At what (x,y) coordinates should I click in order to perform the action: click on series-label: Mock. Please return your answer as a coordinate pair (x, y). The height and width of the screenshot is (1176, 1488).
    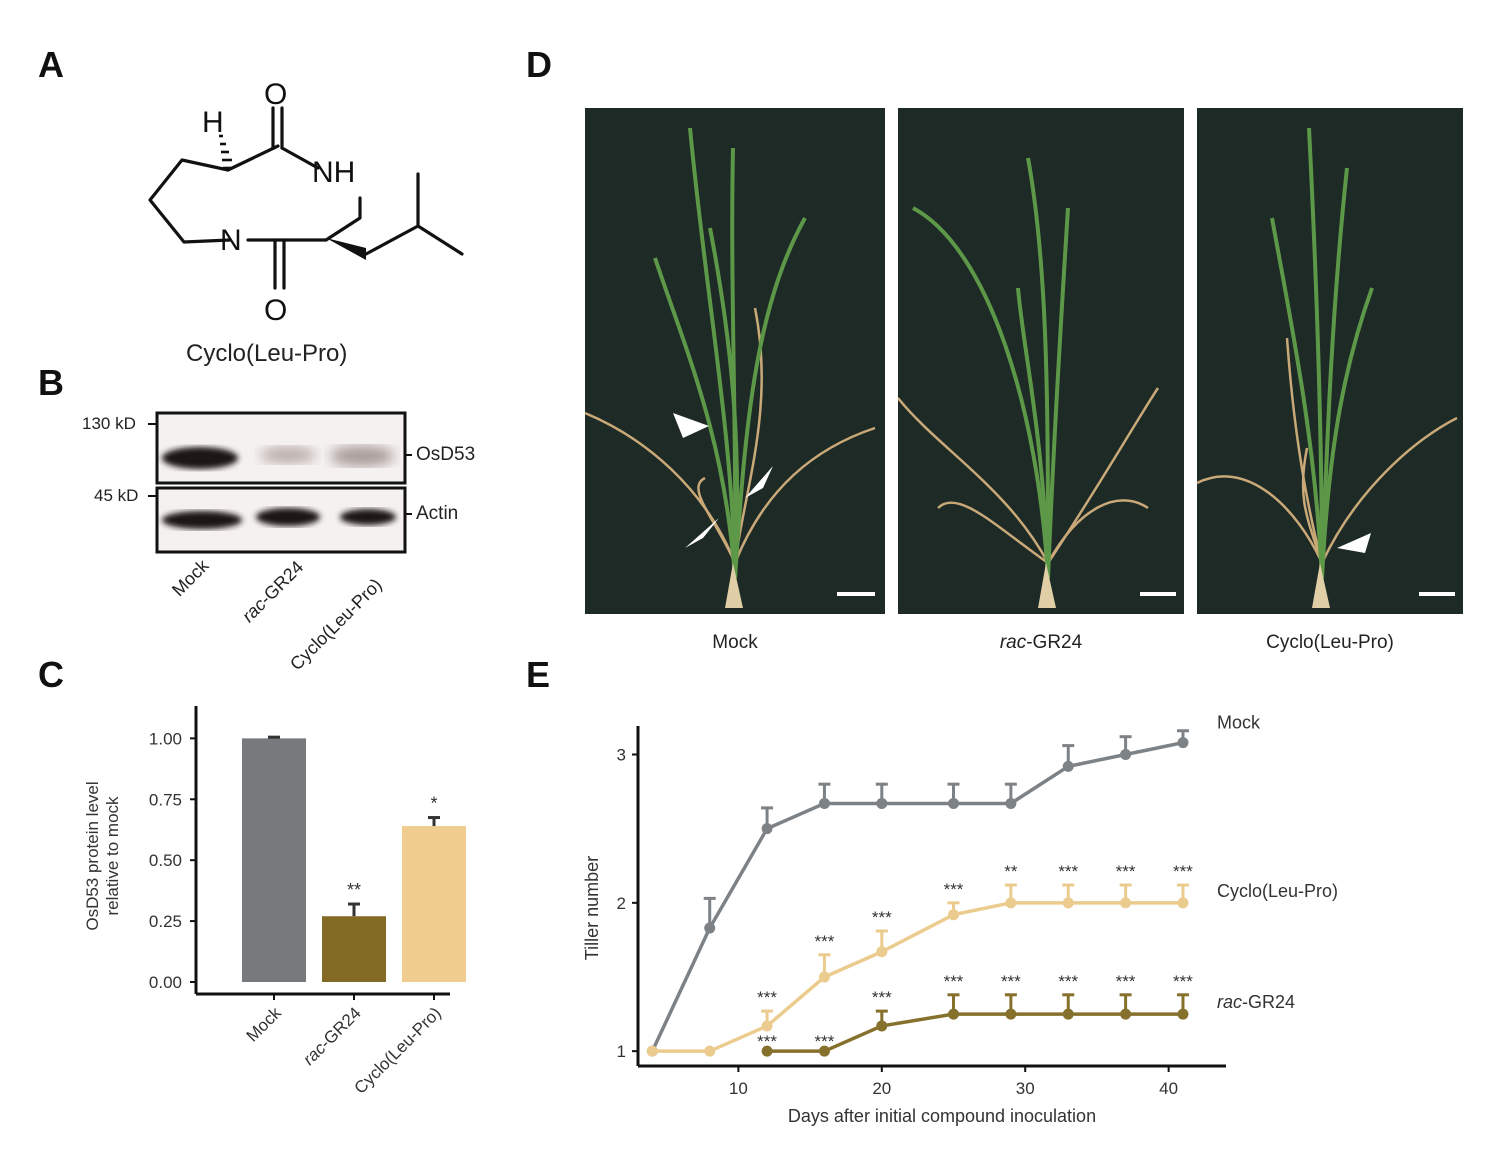
    Looking at the image, I should click on (1239, 723).